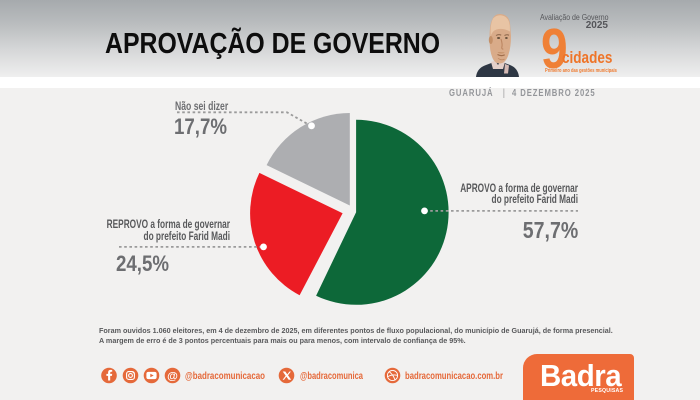 The image size is (700, 400). Describe the element at coordinates (331, 376) in the screenshot. I see `svg-text: @badracomunica` at that location.